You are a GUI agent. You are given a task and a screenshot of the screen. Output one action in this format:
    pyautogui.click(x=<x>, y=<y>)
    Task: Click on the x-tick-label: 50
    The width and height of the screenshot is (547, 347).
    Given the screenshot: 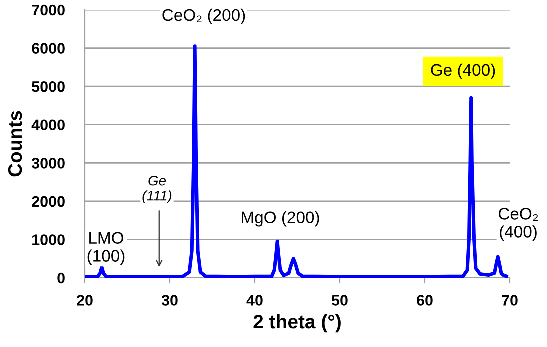 What is the action you would take?
    pyautogui.click(x=340, y=300)
    